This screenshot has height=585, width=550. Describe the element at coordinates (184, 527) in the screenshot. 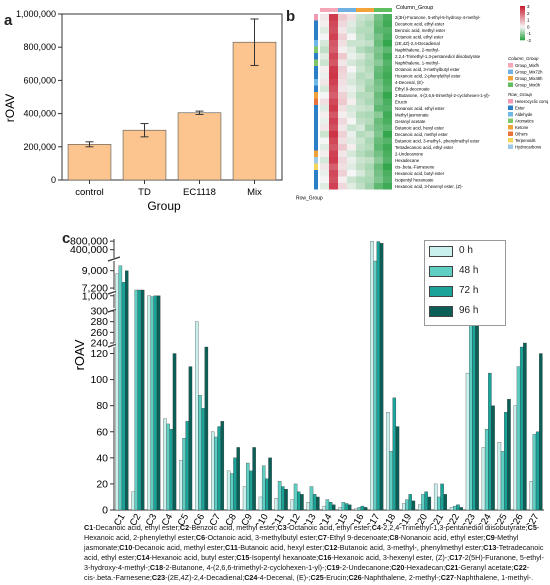

I see `abbrev-code: C2` at that location.